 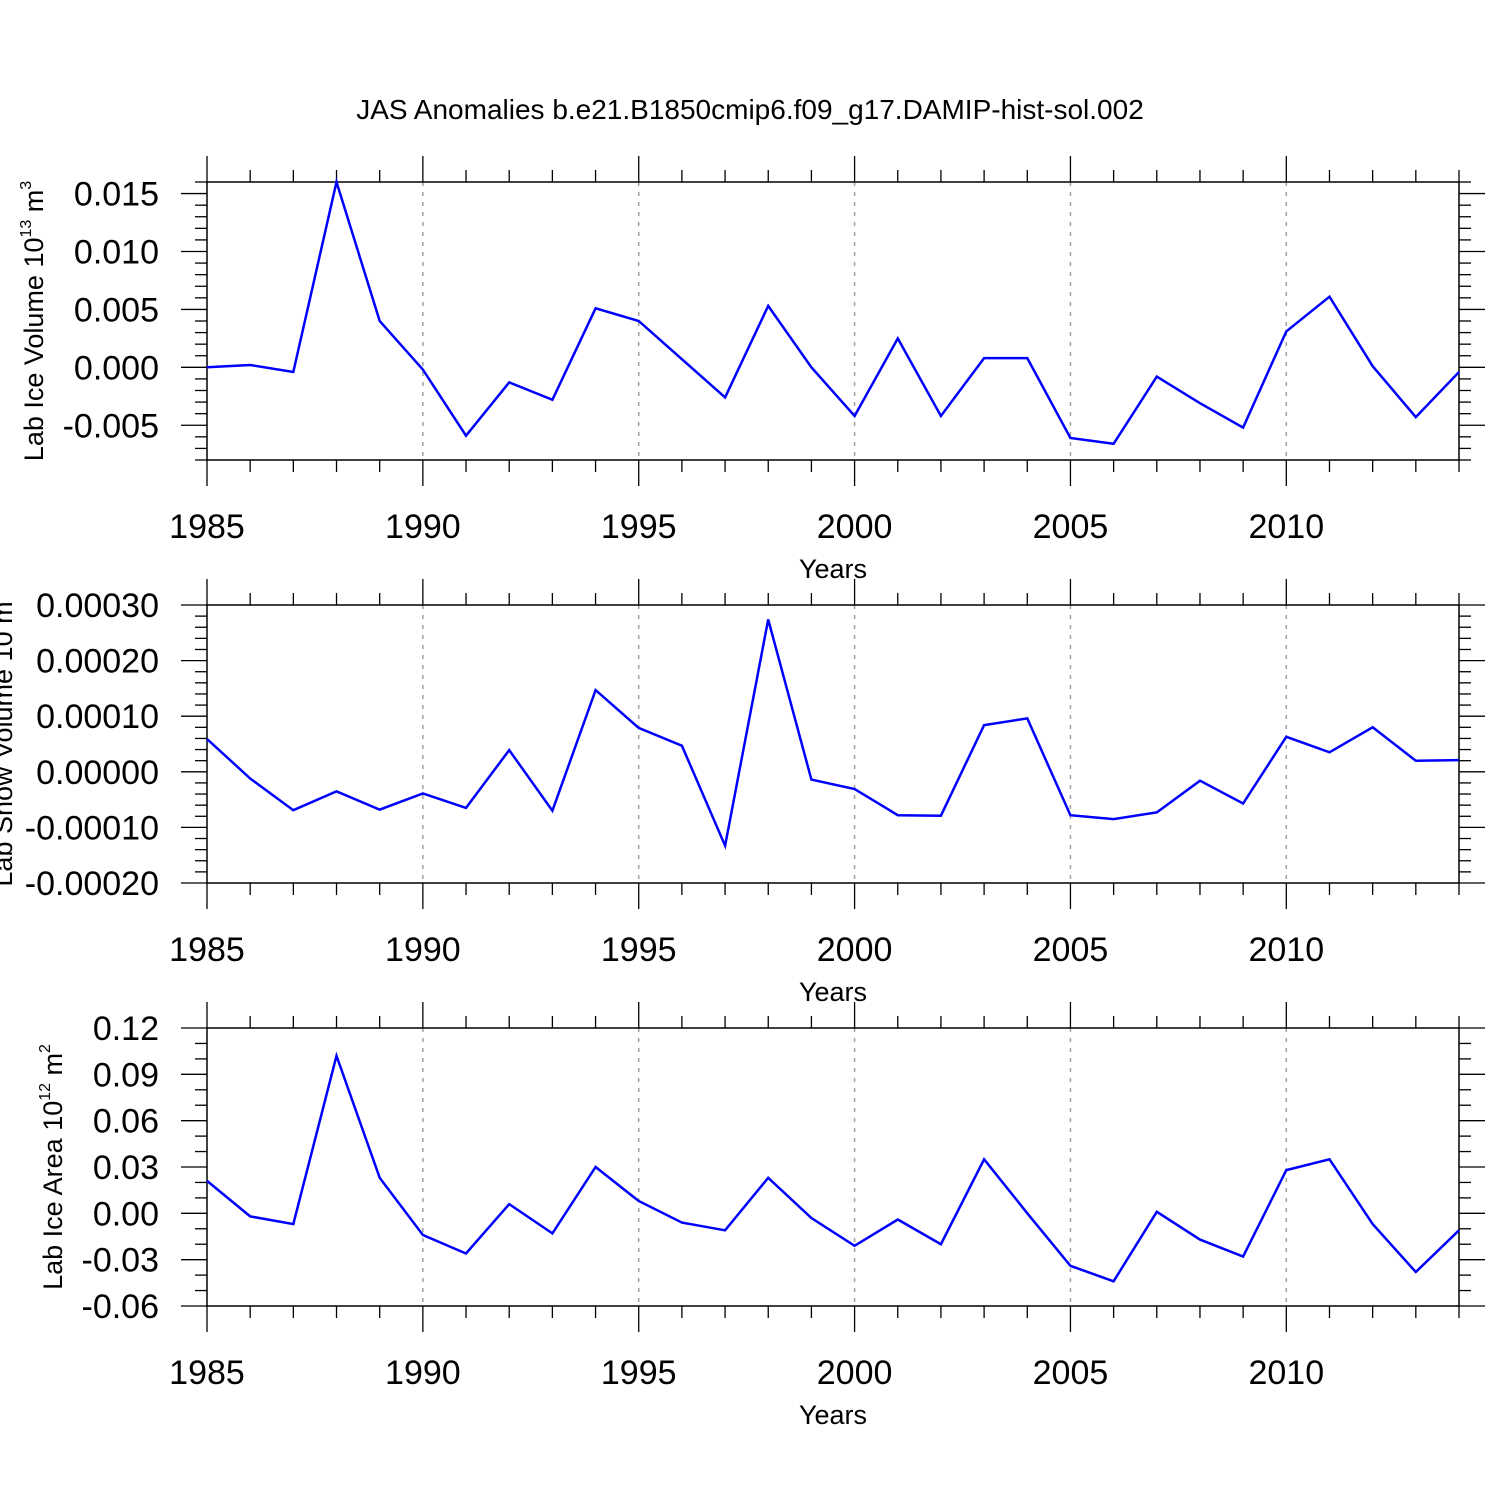 What do you see at coordinates (126, 1168) in the screenshot?
I see `y-tick-label: 0.03` at bounding box center [126, 1168].